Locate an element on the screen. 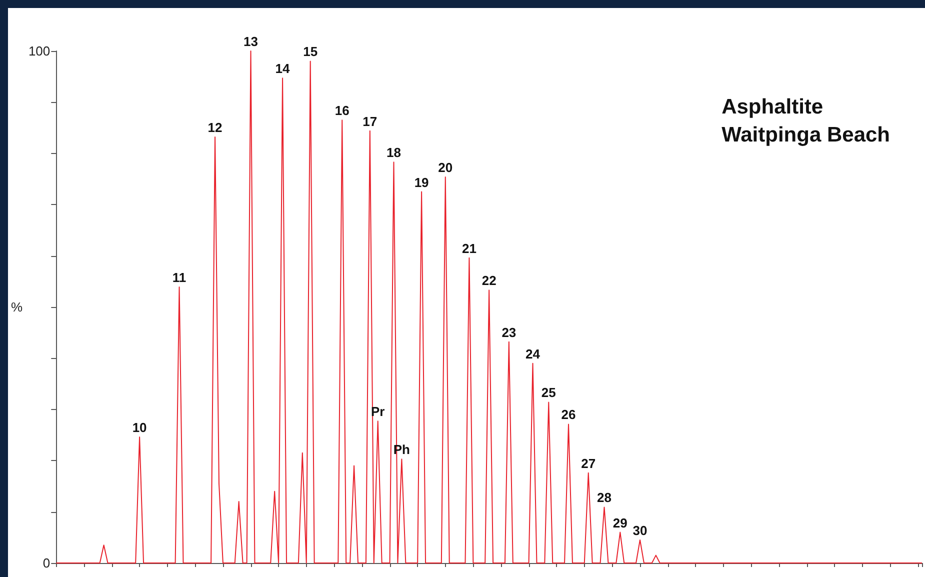 The height and width of the screenshot is (577, 925). annotation: 23 is located at coordinates (509, 332).